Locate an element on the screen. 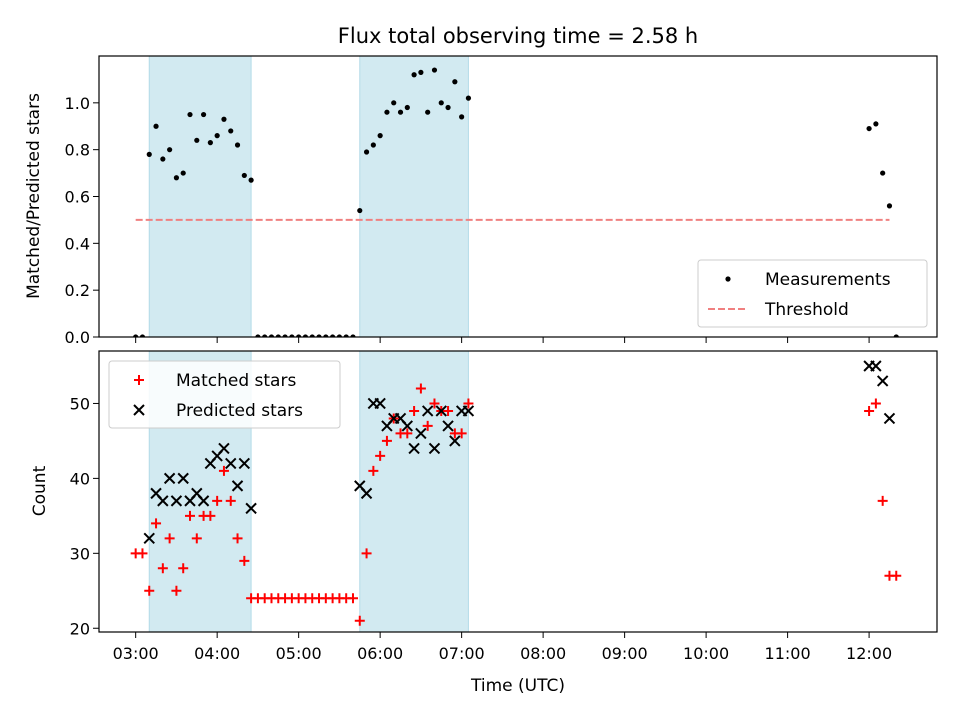 The width and height of the screenshot is (960, 720). legend-label-predicted-stars: Predicted stars is located at coordinates (239, 411).